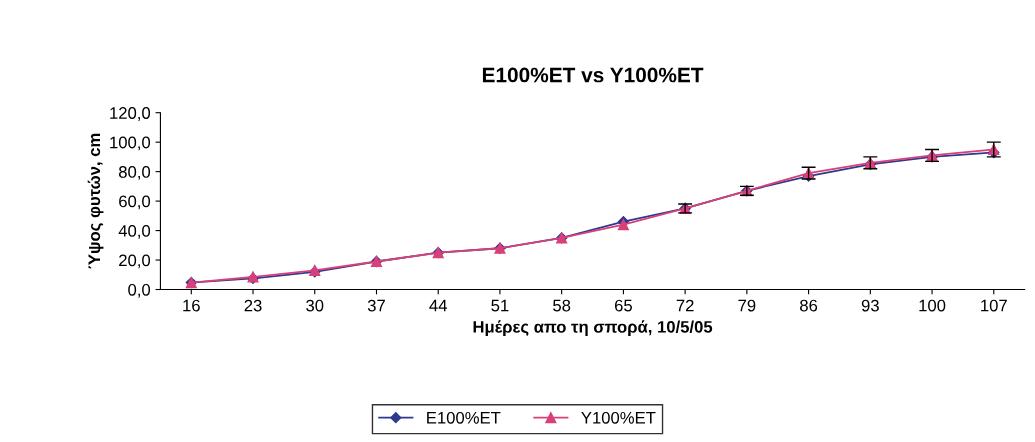  What do you see at coordinates (253, 305) in the screenshot?
I see `x-tick-label: 23` at bounding box center [253, 305].